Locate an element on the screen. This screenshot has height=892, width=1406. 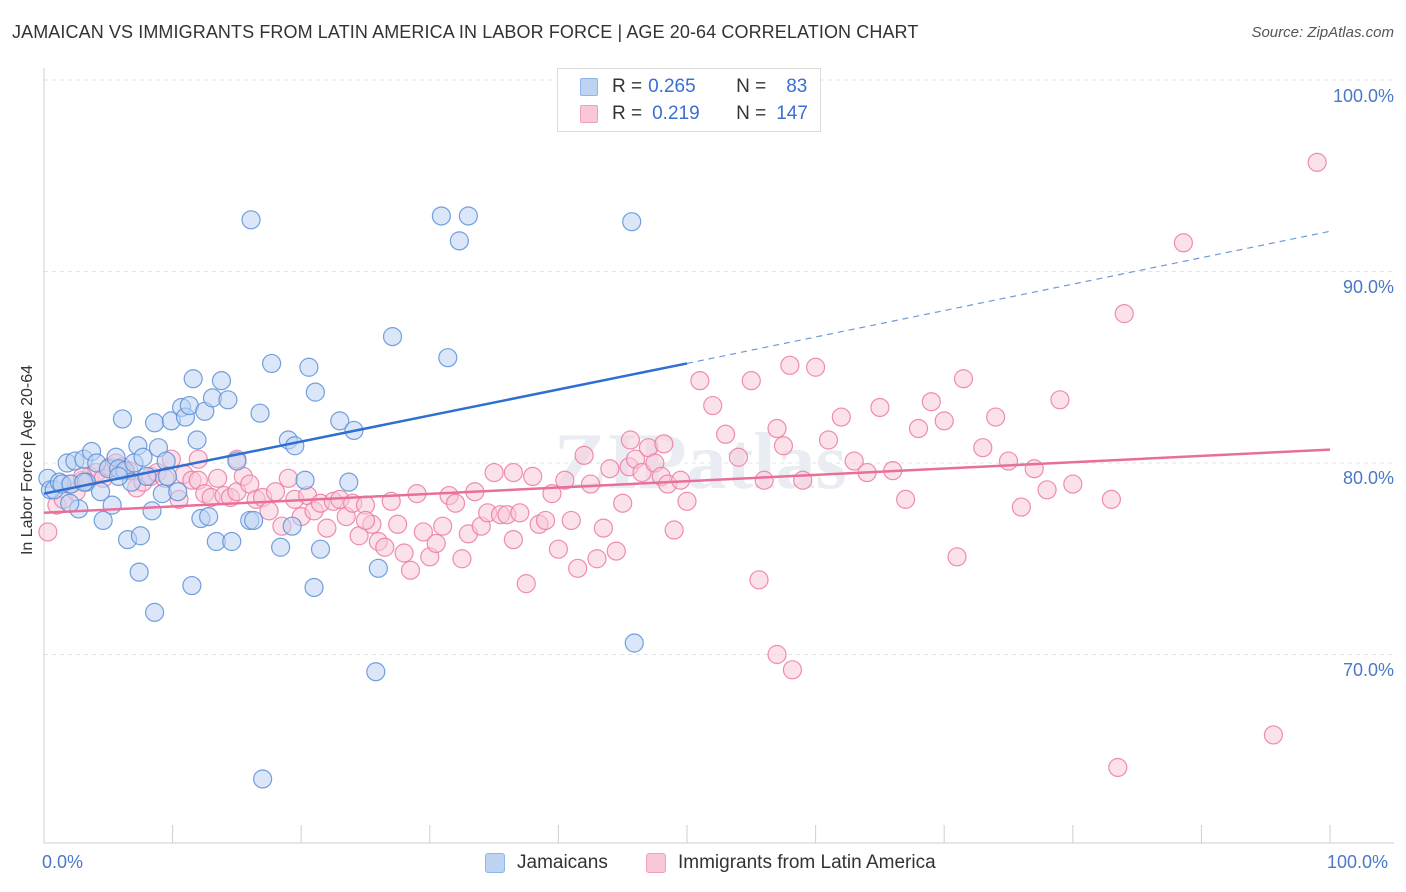
legend-label: Jamaicans is located at coordinates (562, 862).